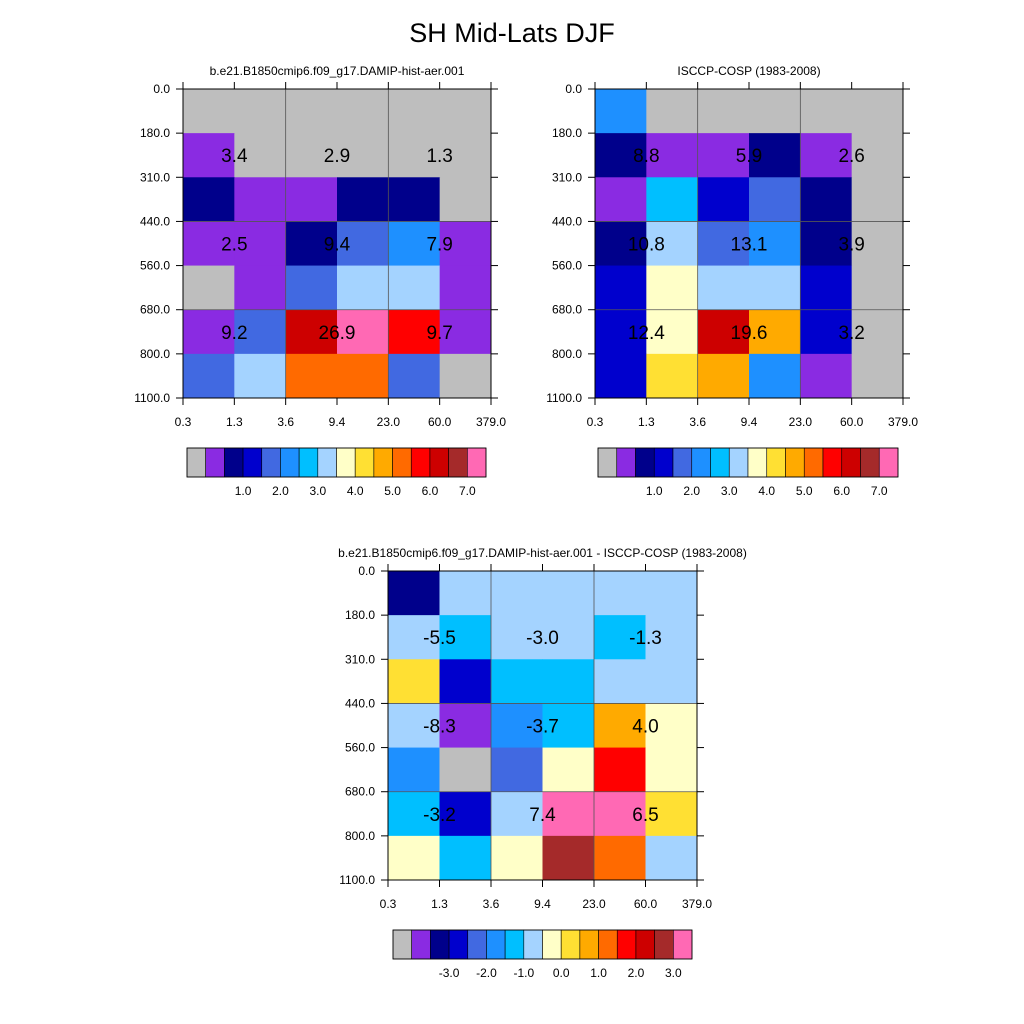  Describe the element at coordinates (512, 33) in the screenshot. I see `page-title: SH Mid-Lats DJF` at that location.